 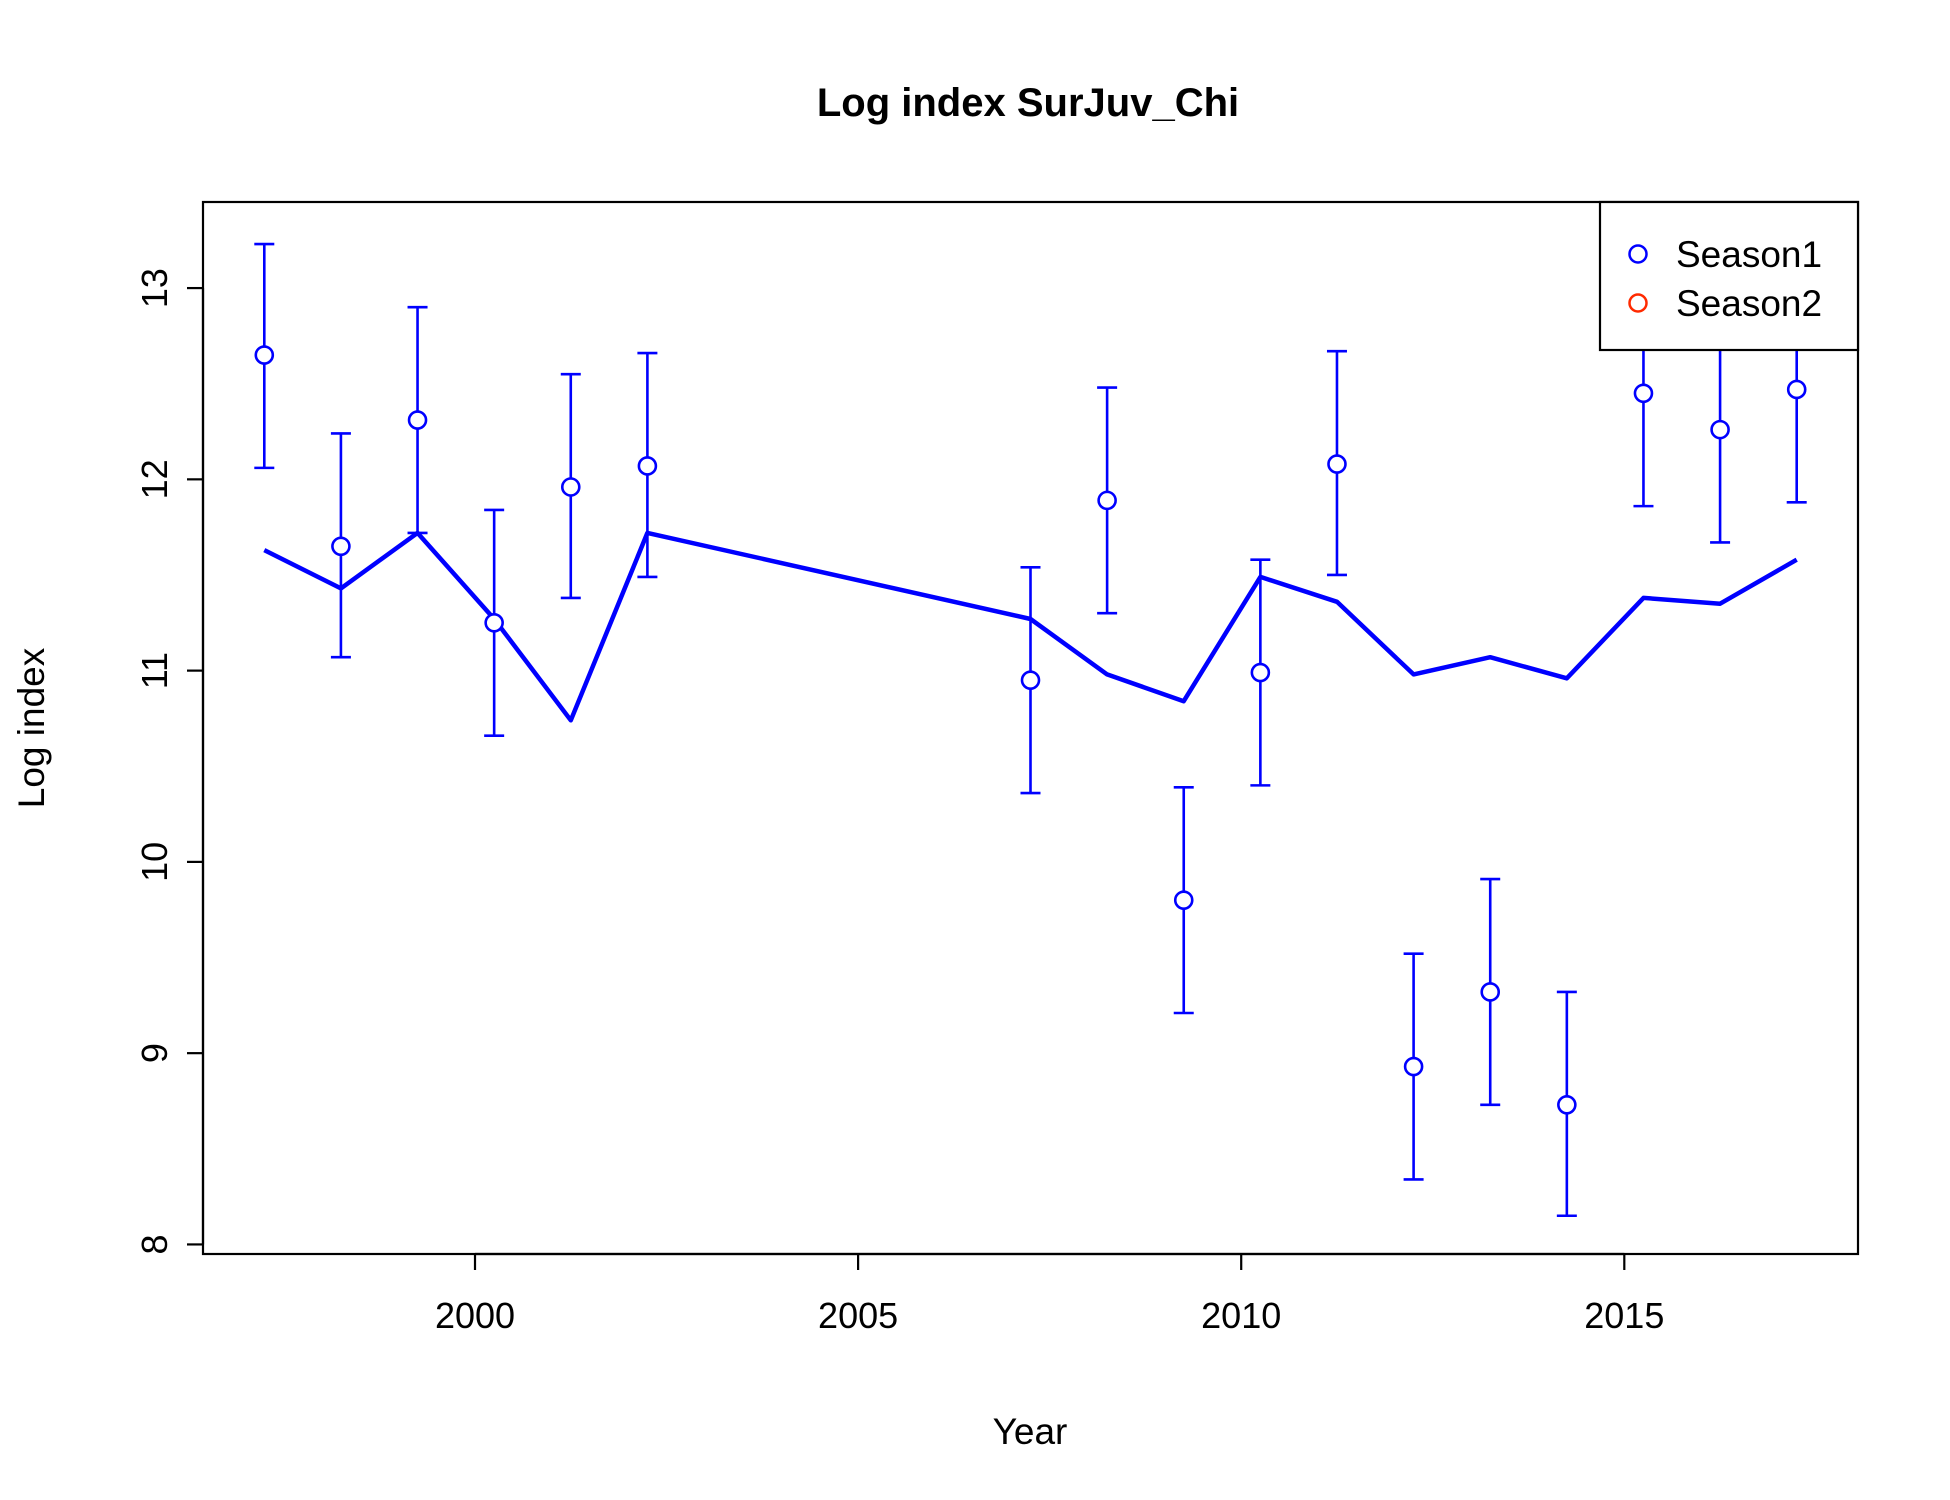 What do you see at coordinates (1749, 303) in the screenshot?
I see `legend-label-season2: Season2` at bounding box center [1749, 303].